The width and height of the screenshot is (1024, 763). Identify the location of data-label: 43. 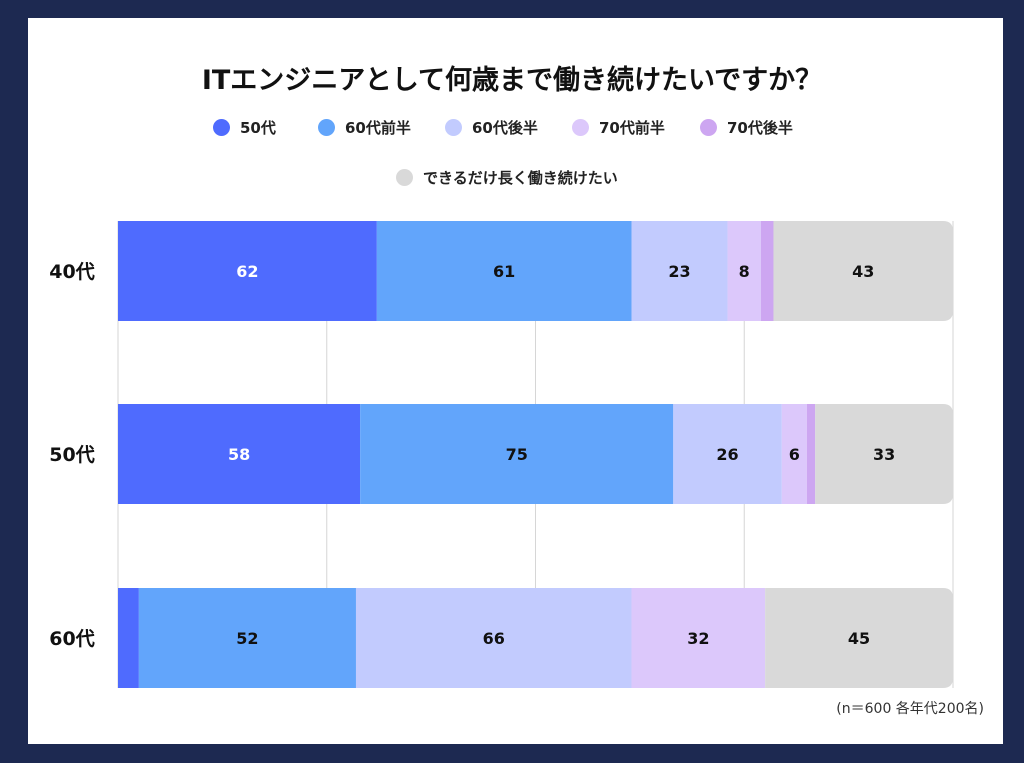
(863, 271).